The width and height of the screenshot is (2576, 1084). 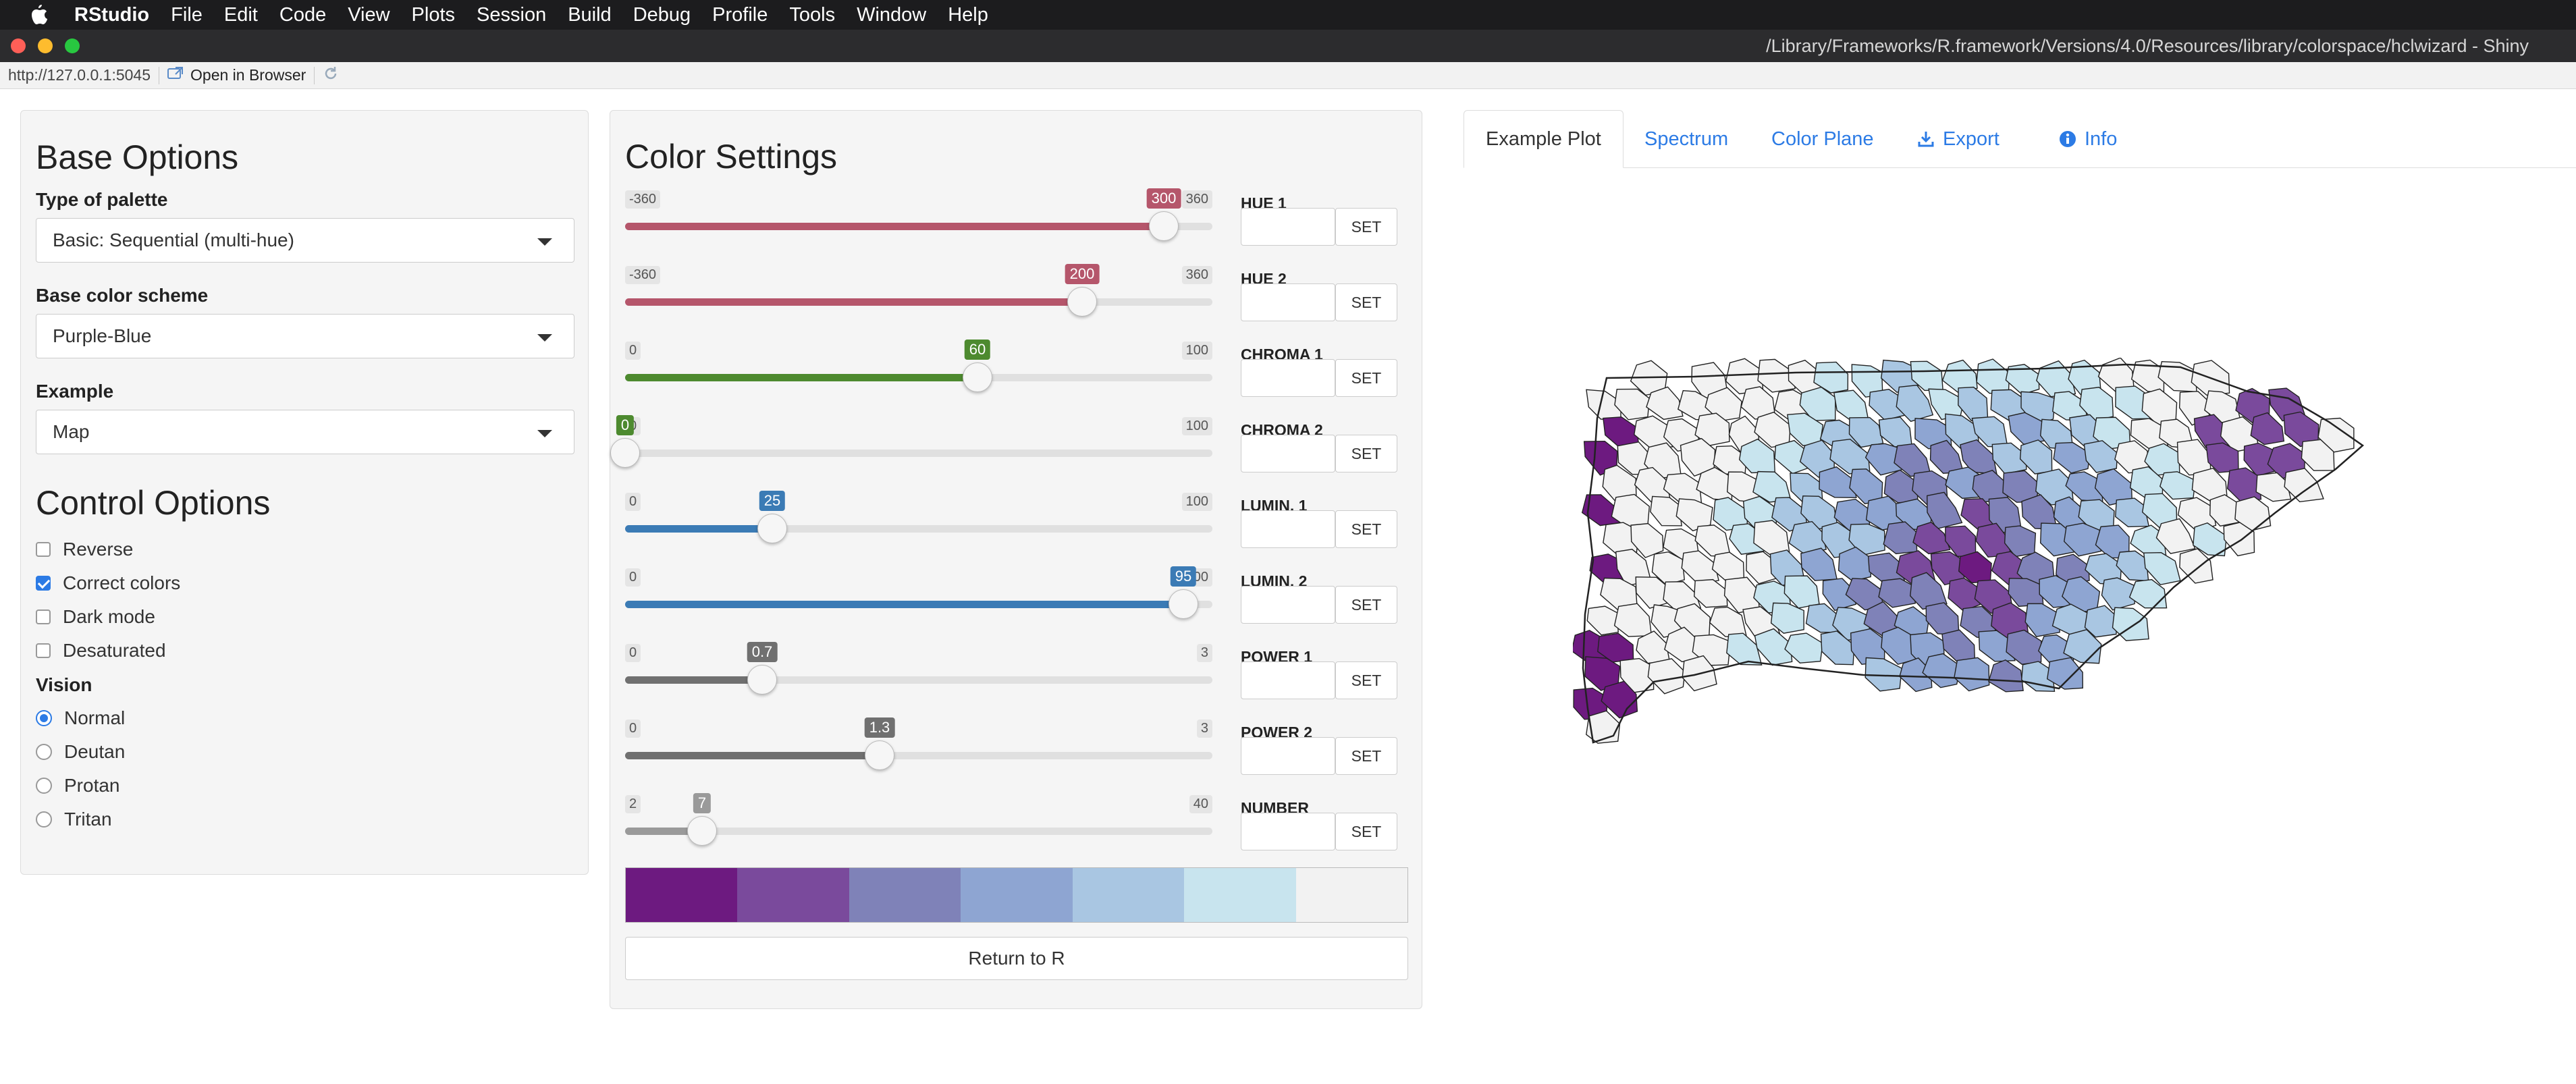 What do you see at coordinates (752, 755) in the screenshot?
I see `slider-fill` at bounding box center [752, 755].